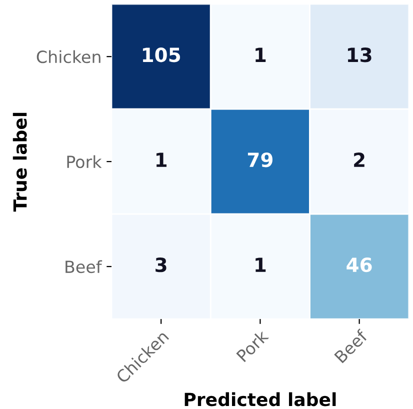  I want to click on y-tick-label: Pork, so click(84, 161).